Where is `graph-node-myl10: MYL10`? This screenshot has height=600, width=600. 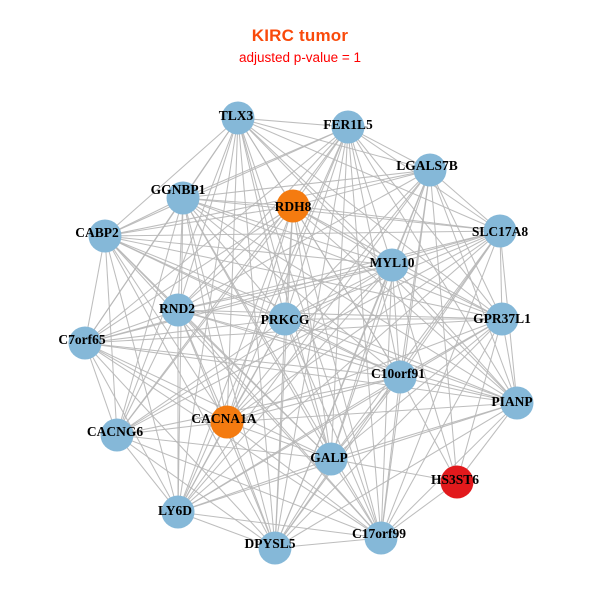
graph-node-myl10: MYL10 is located at coordinates (392, 265).